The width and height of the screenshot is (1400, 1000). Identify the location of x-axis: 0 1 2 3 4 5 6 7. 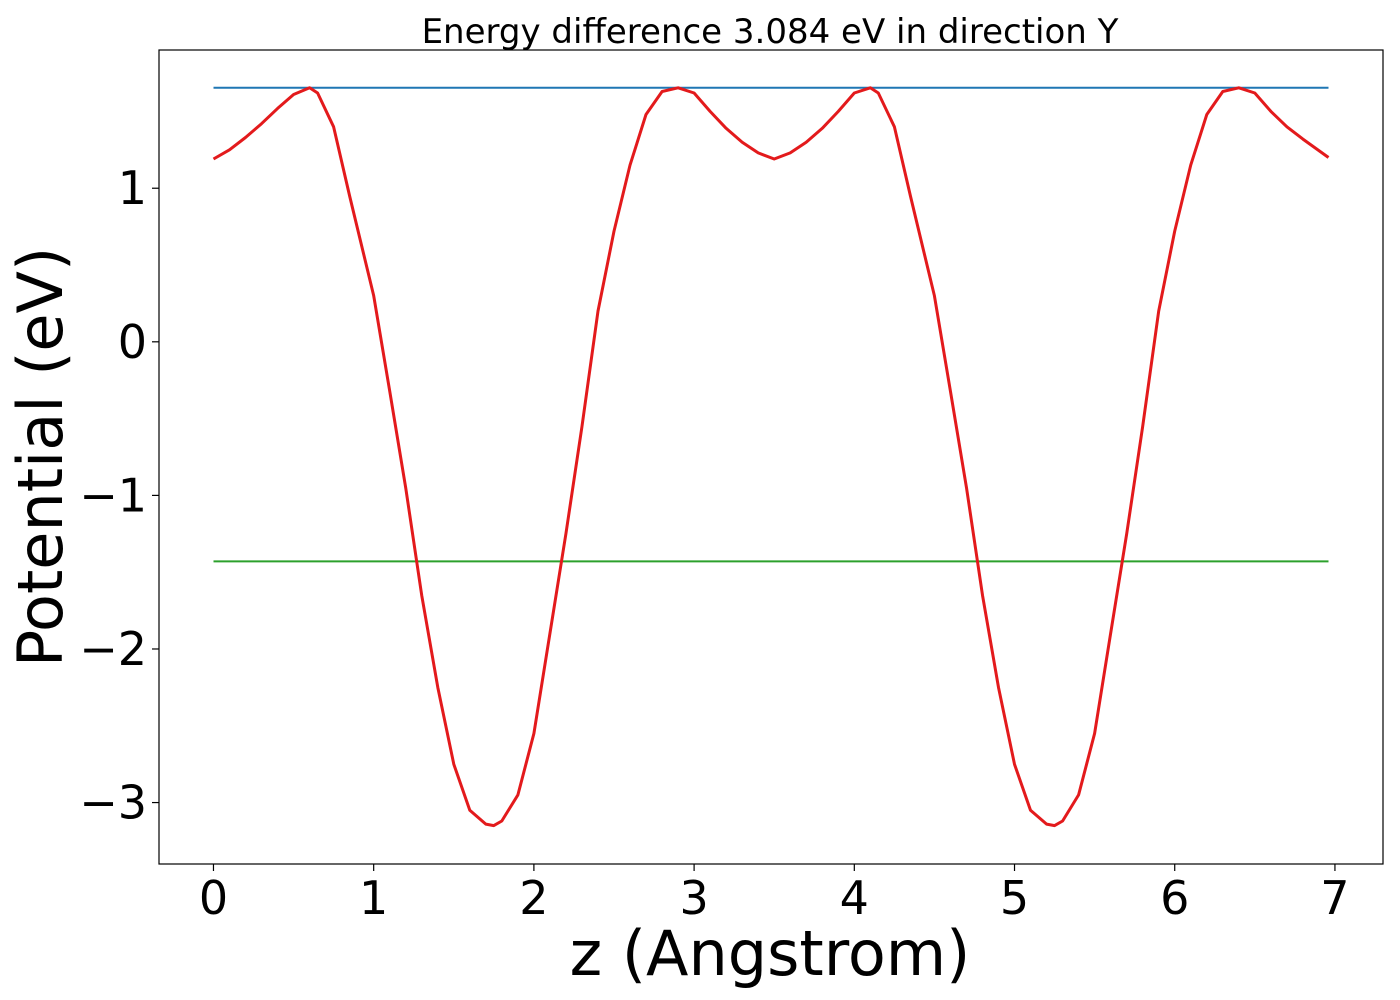
(774, 894).